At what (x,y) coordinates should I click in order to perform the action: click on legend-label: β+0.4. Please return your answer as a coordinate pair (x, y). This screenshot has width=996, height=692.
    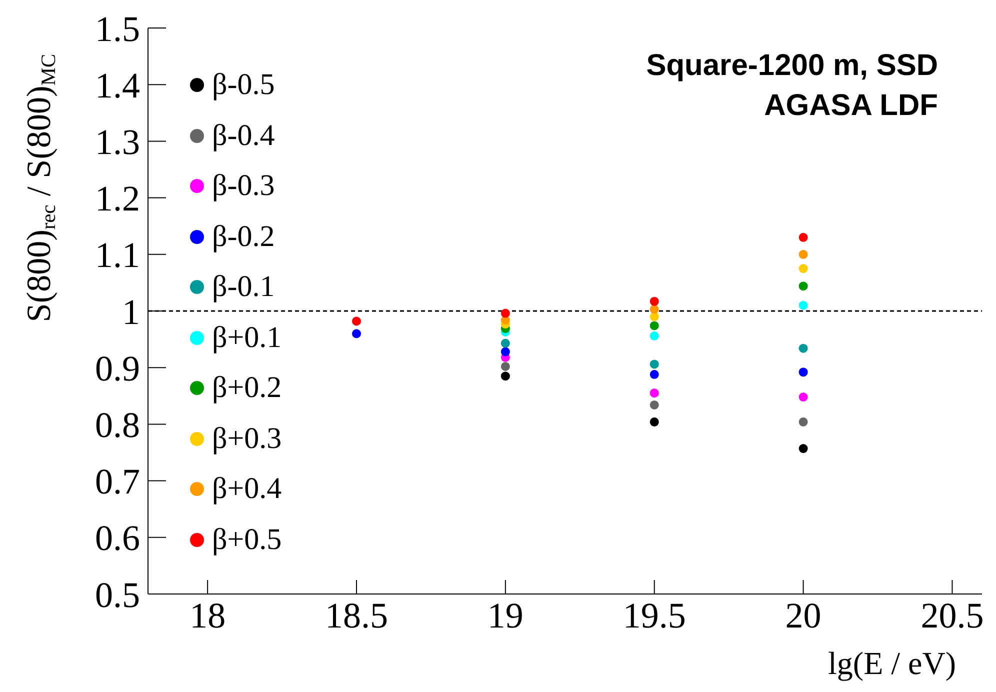
    Looking at the image, I should click on (247, 489).